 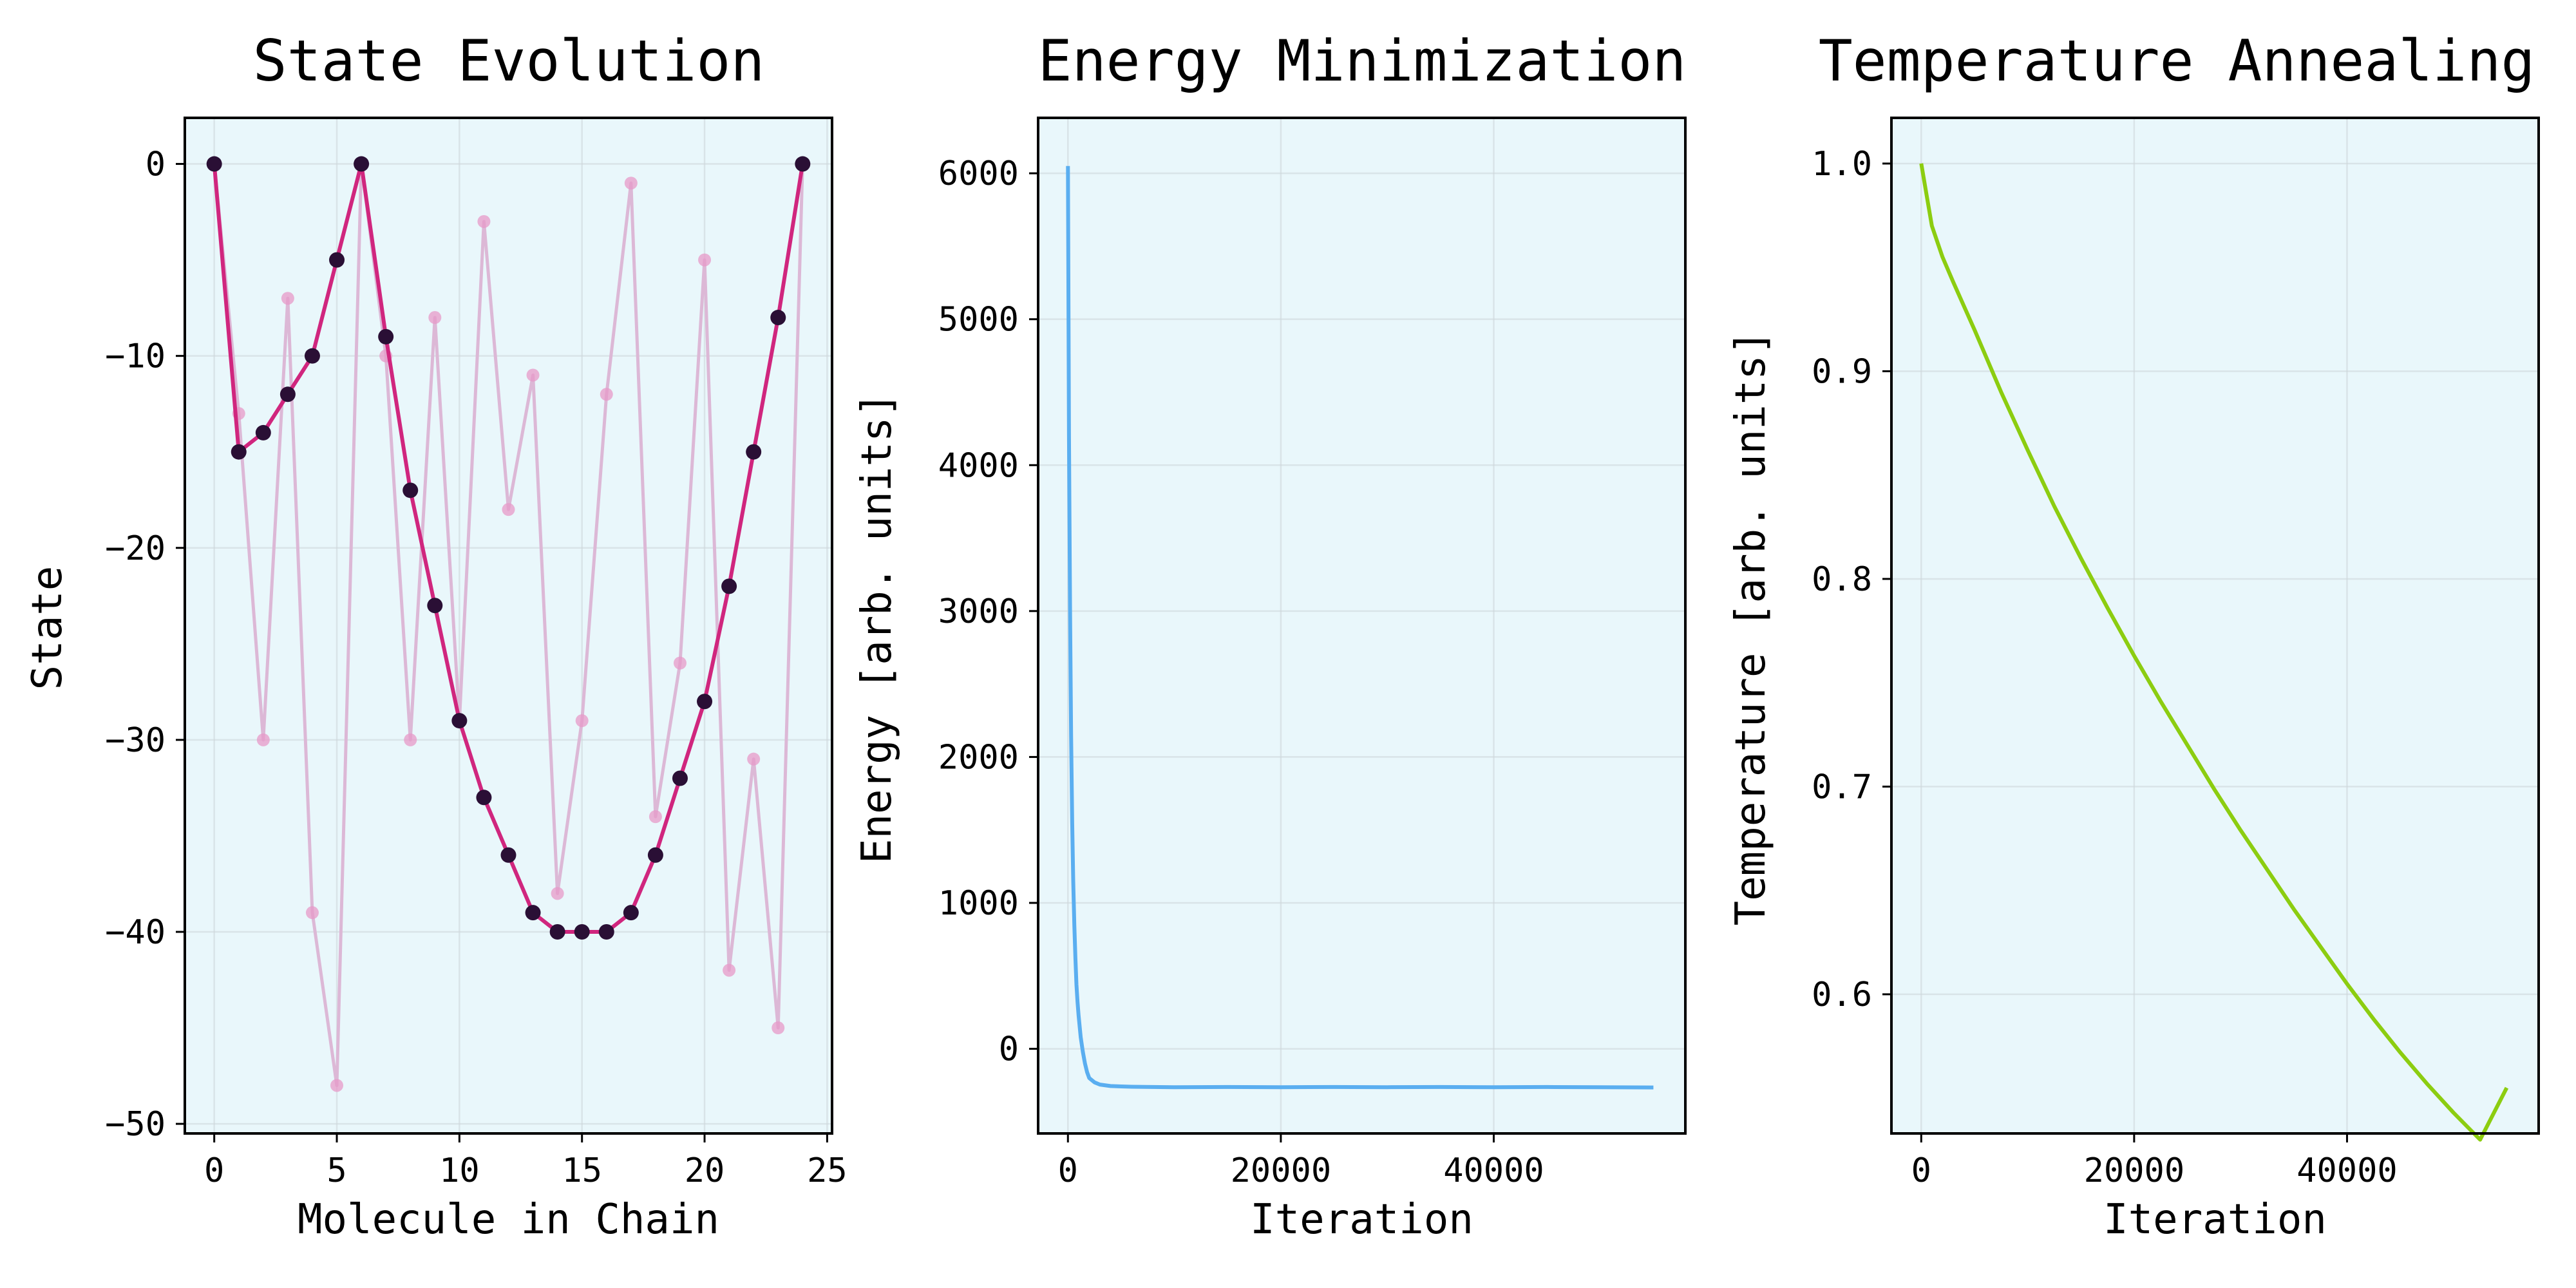 What do you see at coordinates (135, 356) in the screenshot?
I see `y-tick-label: −10` at bounding box center [135, 356].